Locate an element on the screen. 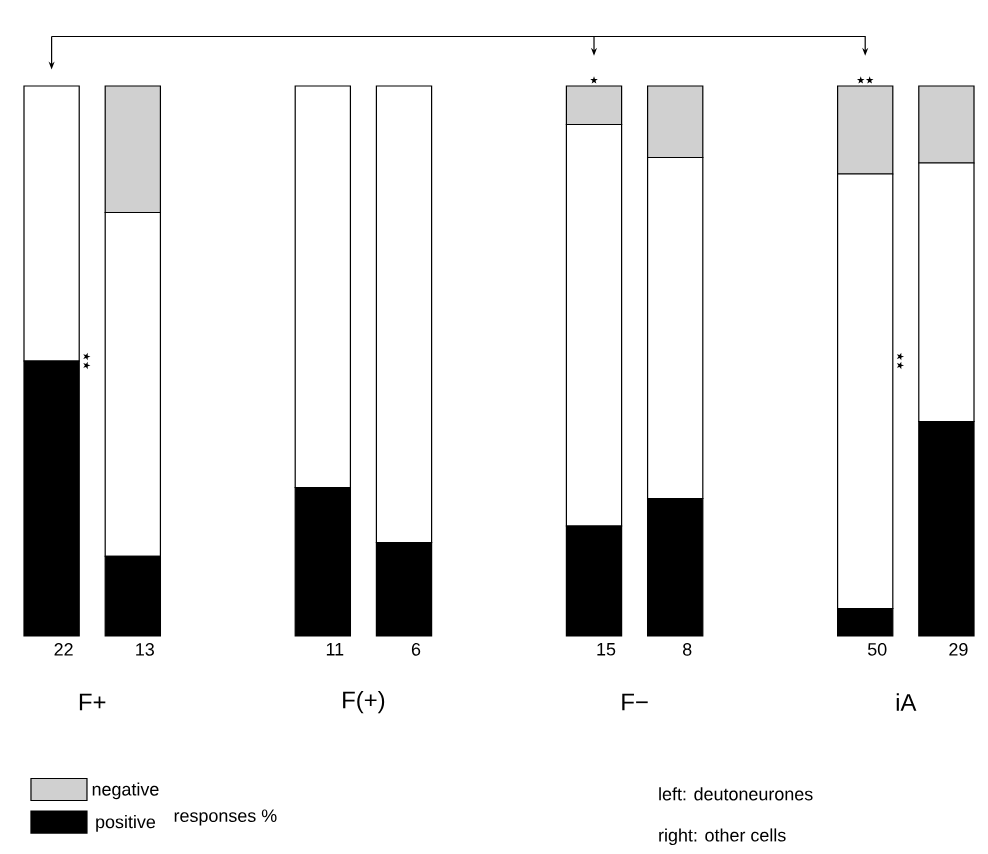 This screenshot has width=988, height=854. legend-label: positive is located at coordinates (126, 823).